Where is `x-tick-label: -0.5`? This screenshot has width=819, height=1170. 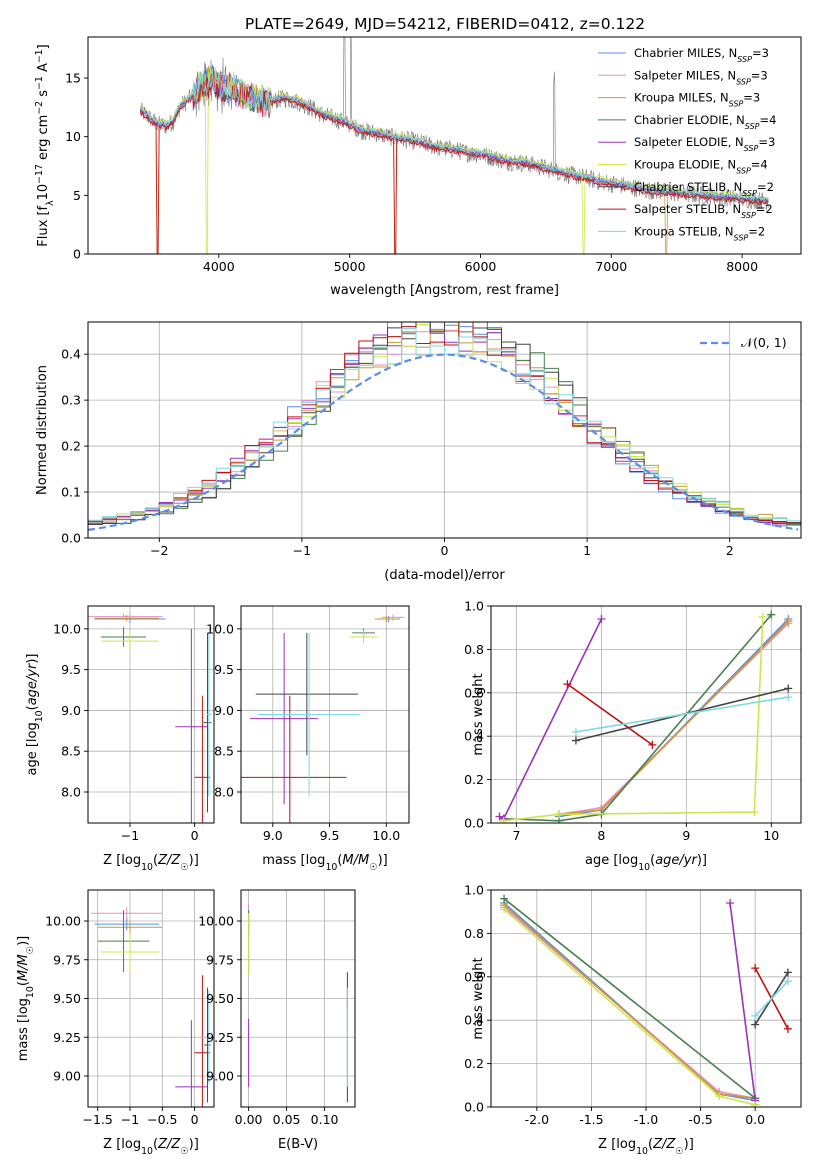
x-tick-label: -0.5 is located at coordinates (700, 1119).